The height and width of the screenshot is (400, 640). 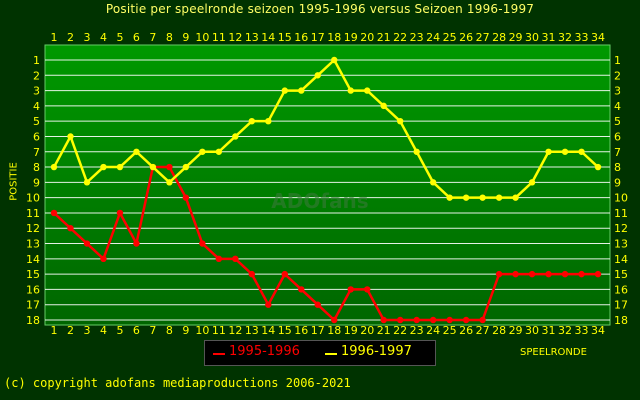 What do you see at coordinates (70, 37) in the screenshot?
I see `x-tick-label-top: 2` at bounding box center [70, 37].